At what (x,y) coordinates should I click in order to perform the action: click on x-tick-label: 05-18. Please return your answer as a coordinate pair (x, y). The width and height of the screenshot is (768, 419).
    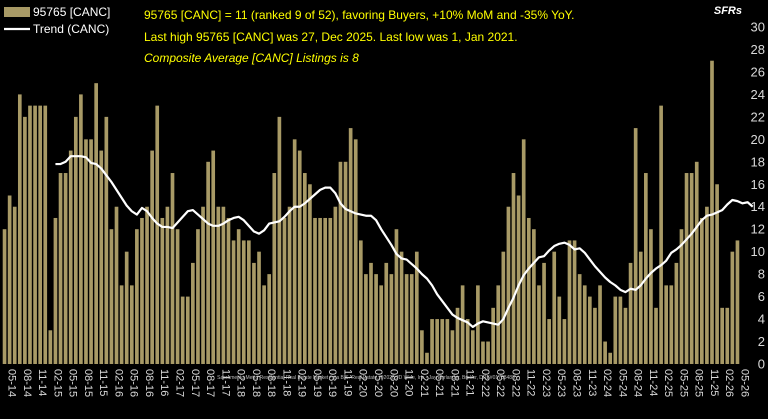
    Looking at the image, I should click on (256, 383).